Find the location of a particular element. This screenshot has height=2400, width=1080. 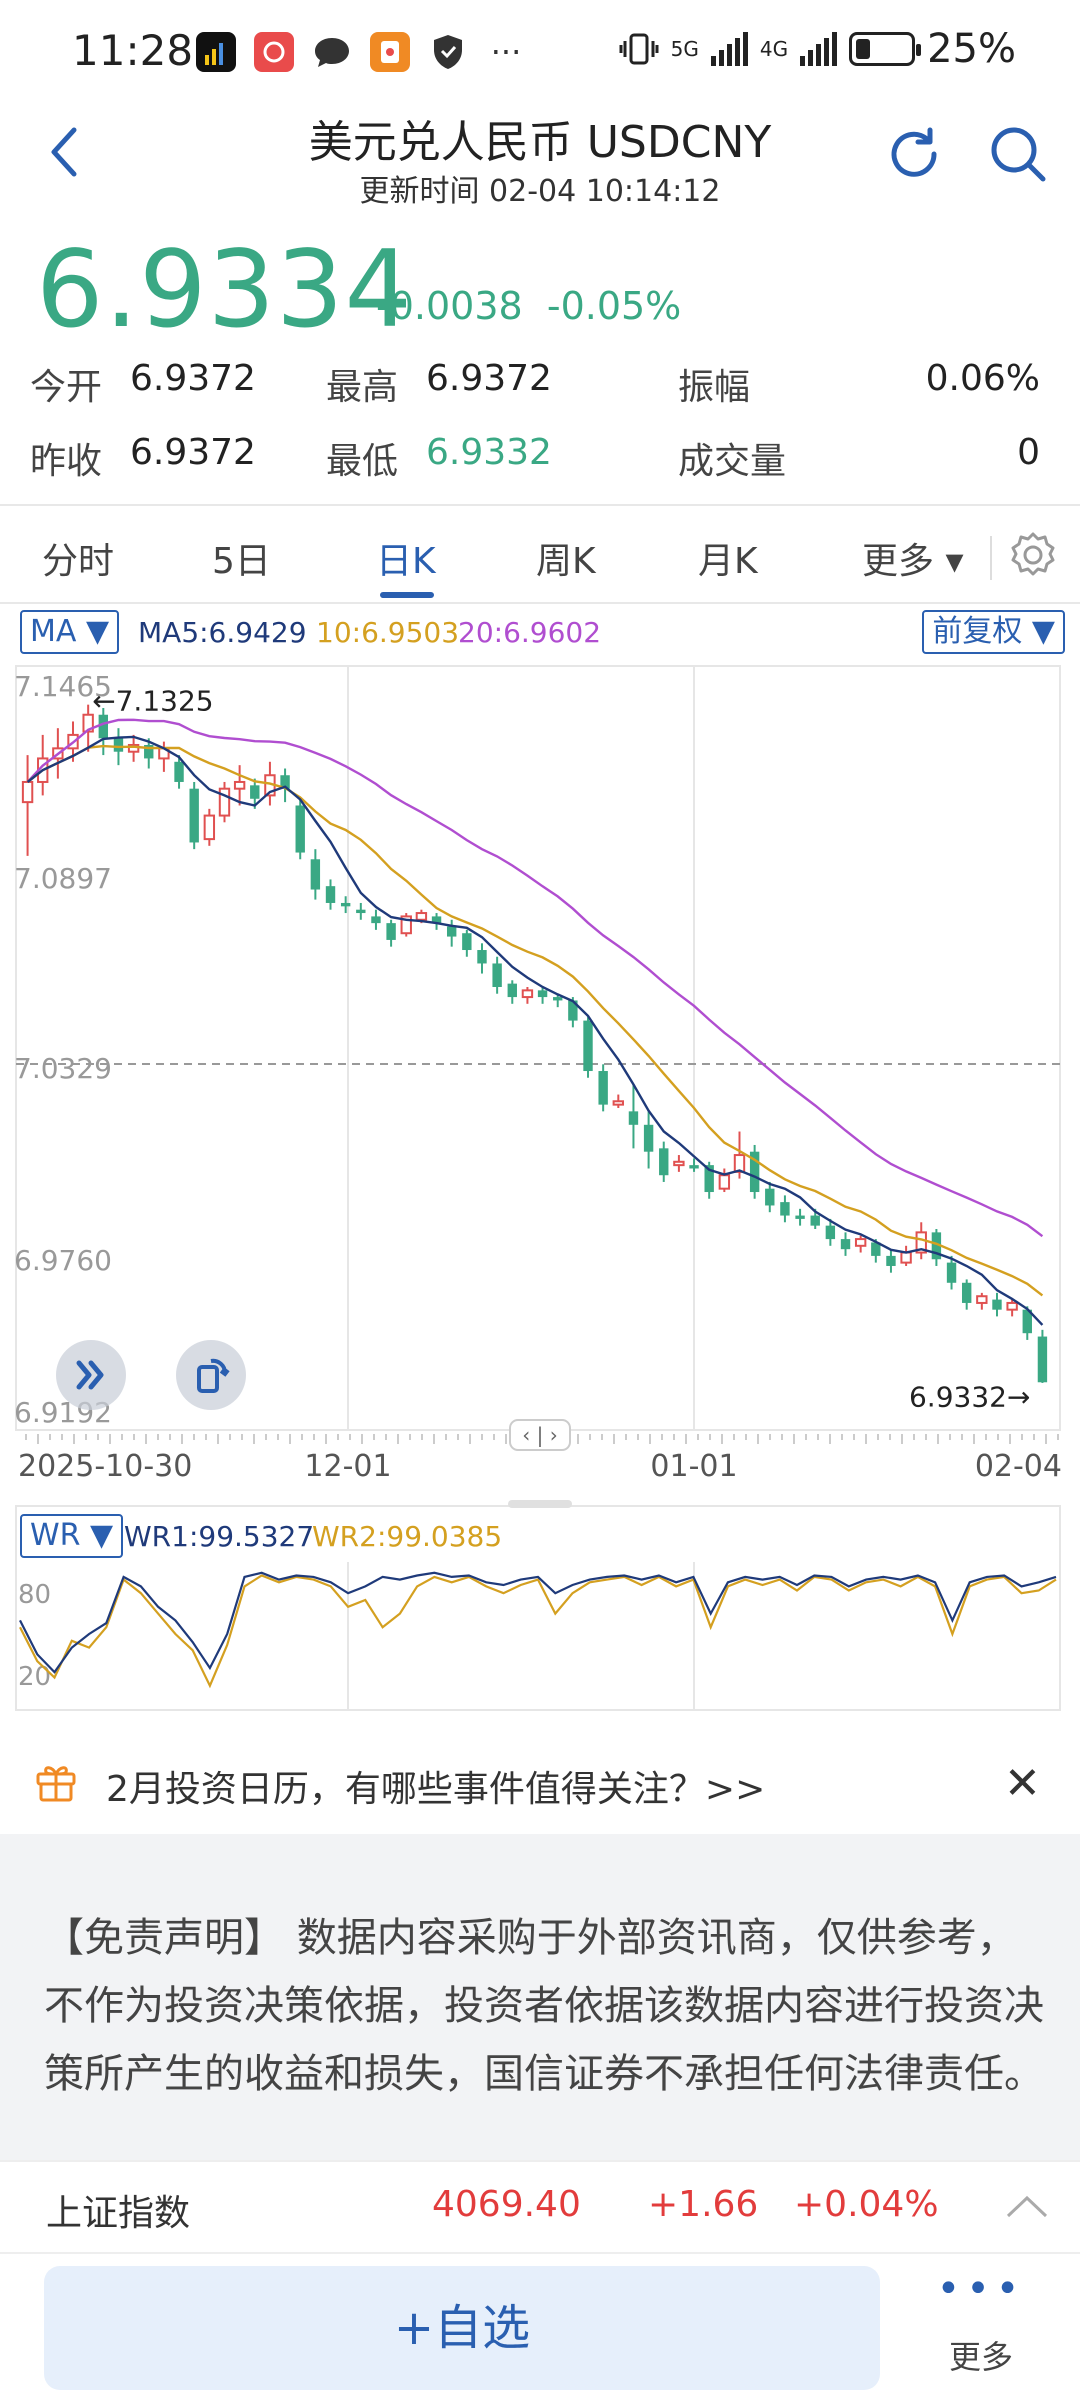

active-tab-indicator is located at coordinates (407, 595).